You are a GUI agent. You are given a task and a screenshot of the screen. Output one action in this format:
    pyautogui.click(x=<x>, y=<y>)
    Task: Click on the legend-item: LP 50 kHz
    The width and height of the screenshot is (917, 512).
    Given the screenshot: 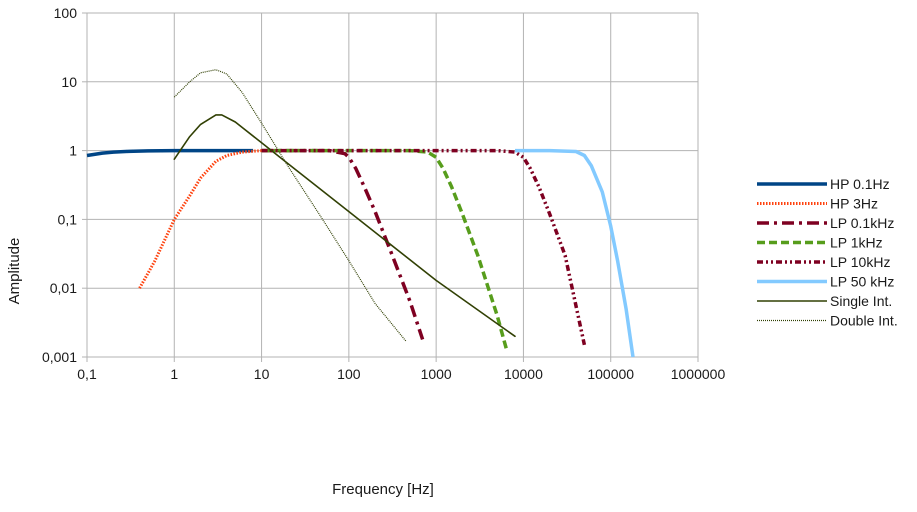 What is the action you would take?
    pyautogui.click(x=825, y=282)
    